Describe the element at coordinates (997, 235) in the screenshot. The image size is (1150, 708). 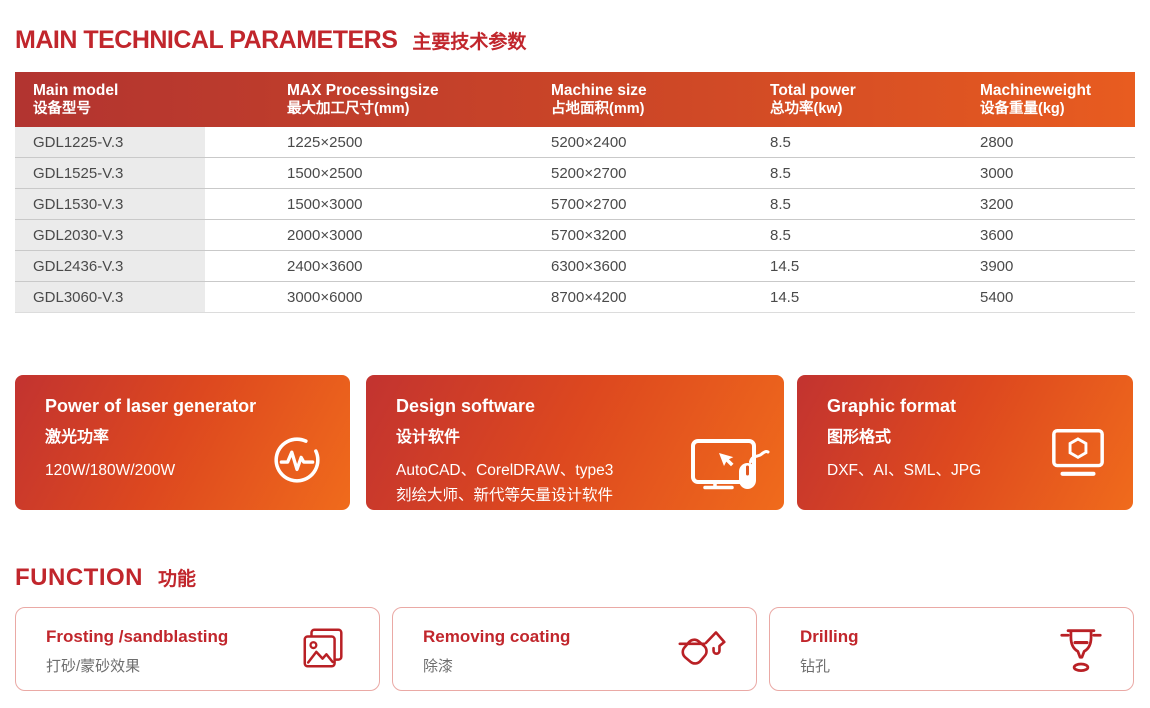
I see `cell-machine-weight: 3600` at that location.